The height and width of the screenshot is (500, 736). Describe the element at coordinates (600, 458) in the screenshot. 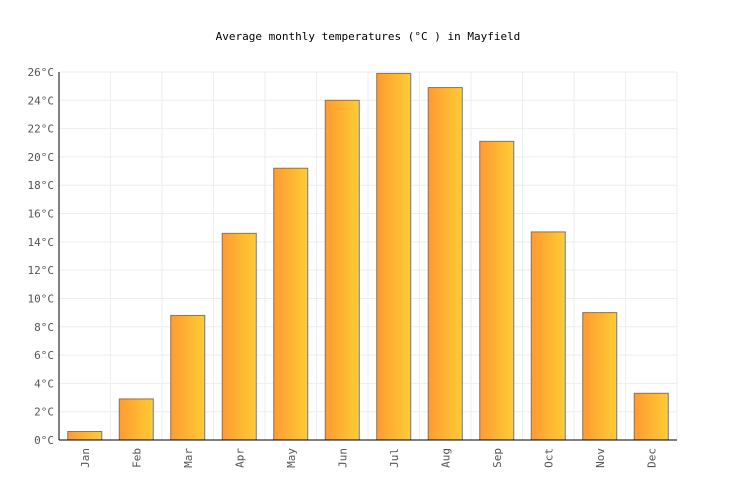

I see `x-tick-label: Nov` at that location.